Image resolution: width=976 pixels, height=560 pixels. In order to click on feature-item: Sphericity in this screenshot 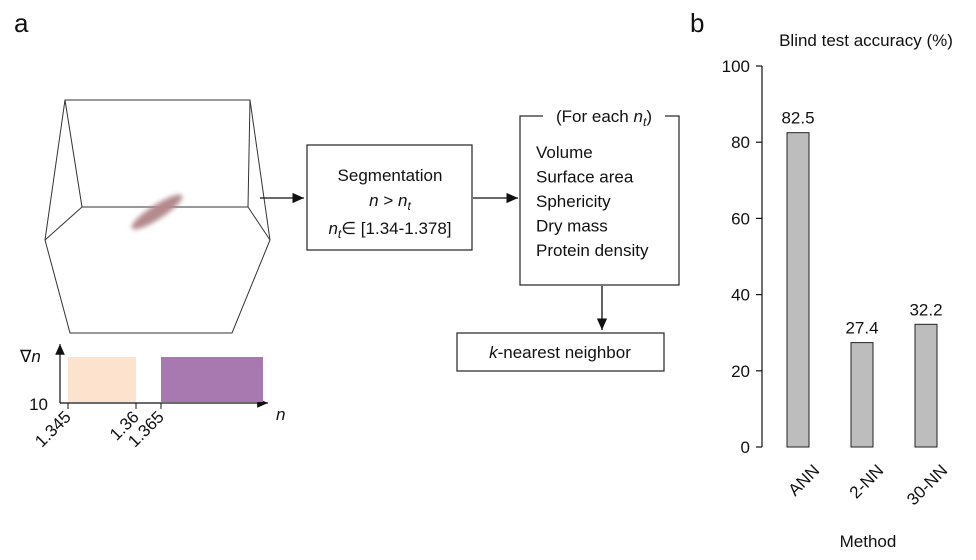, I will do `click(573, 201)`.